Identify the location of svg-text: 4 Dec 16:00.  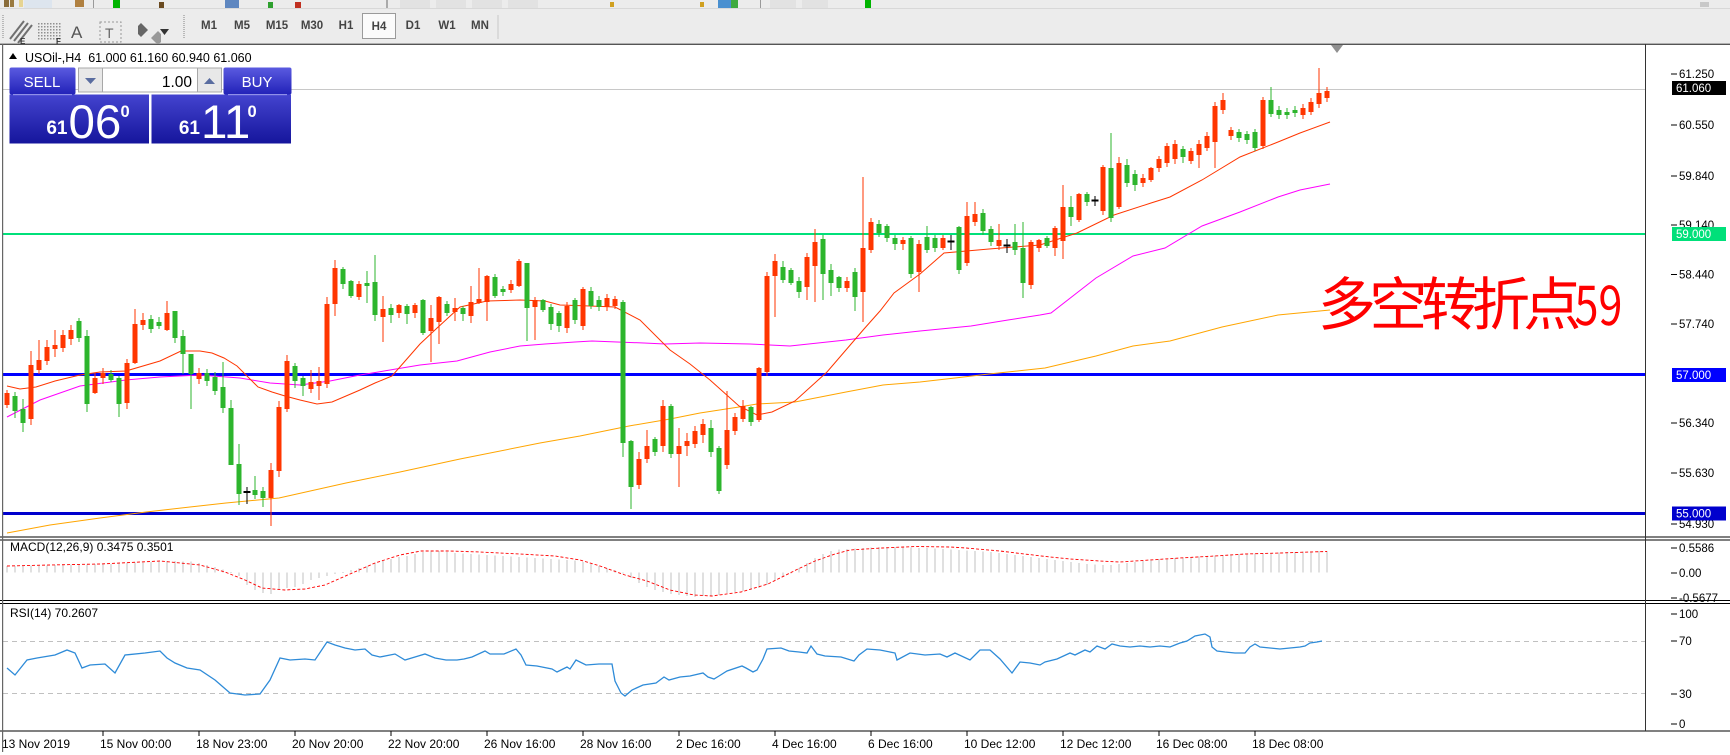
(804, 744).